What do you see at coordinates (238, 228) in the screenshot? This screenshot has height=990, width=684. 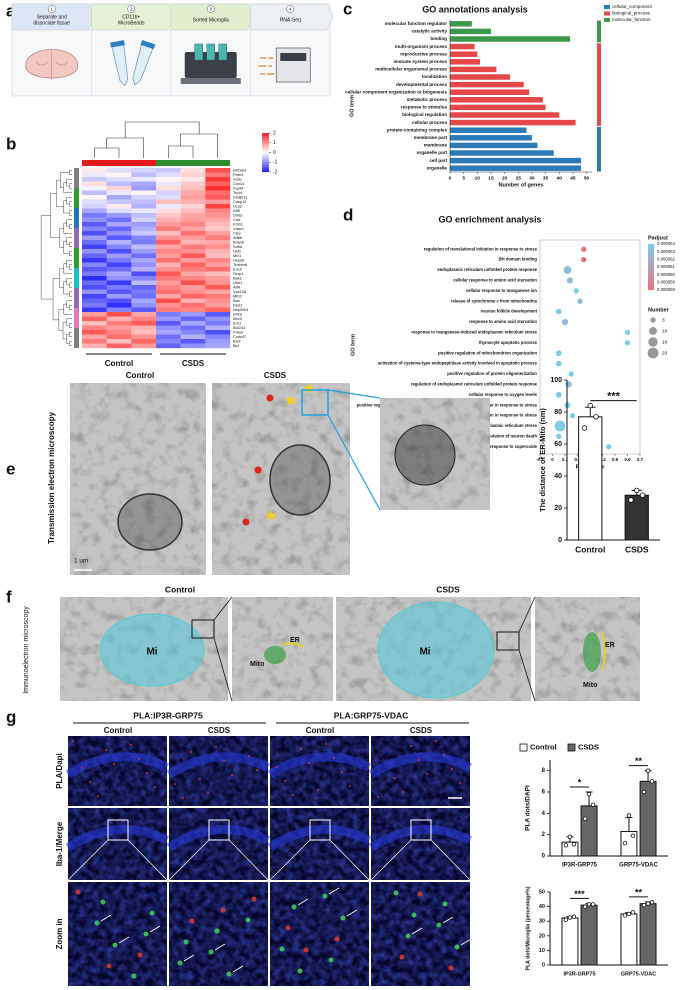 I see `gene-label: Vdac1` at bounding box center [238, 228].